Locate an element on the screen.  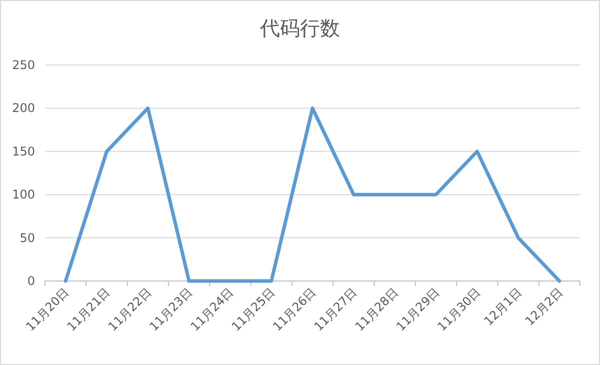
x-tick-label: 12月1日 is located at coordinates (502, 306).